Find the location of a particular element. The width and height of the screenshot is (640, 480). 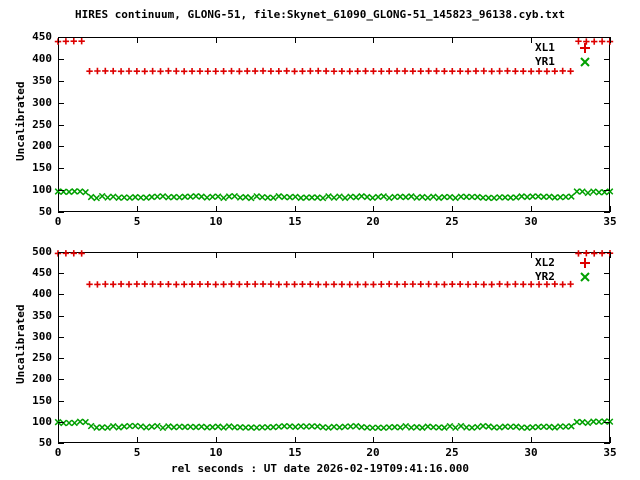

y-tick-label: 400 is located at coordinates (42, 293).